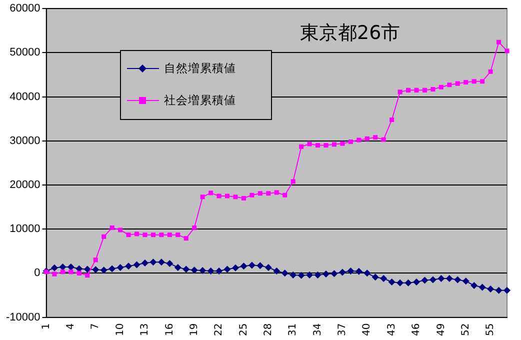  I want to click on x-tick-label: 22, so click(219, 329).